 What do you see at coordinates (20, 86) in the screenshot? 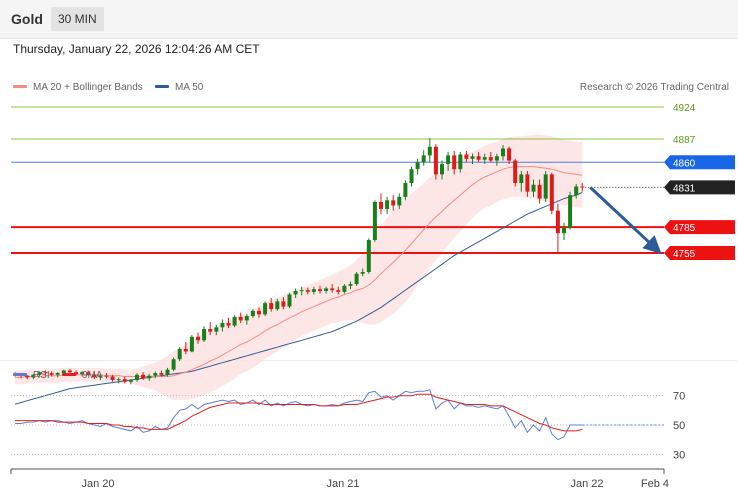
I see `ma20-legend-swatch` at bounding box center [20, 86].